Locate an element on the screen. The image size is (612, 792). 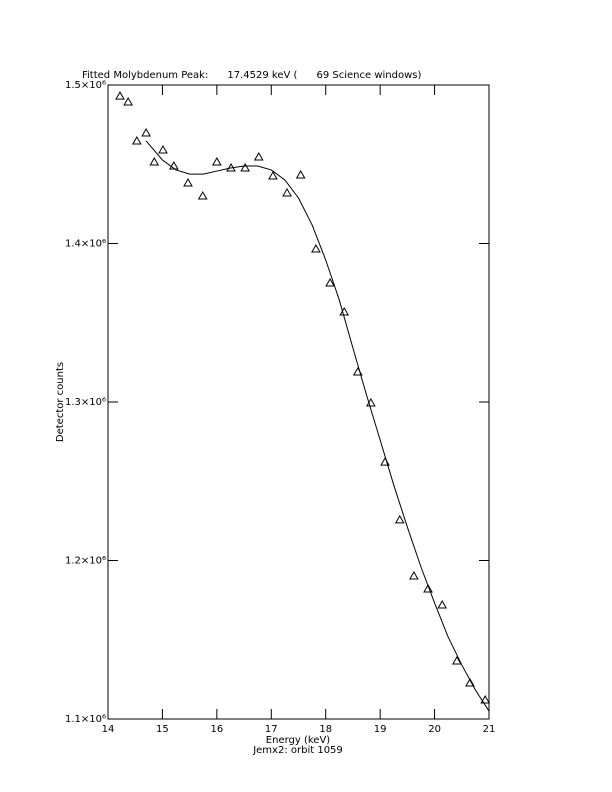
x-tick-label: 19 is located at coordinates (380, 729).